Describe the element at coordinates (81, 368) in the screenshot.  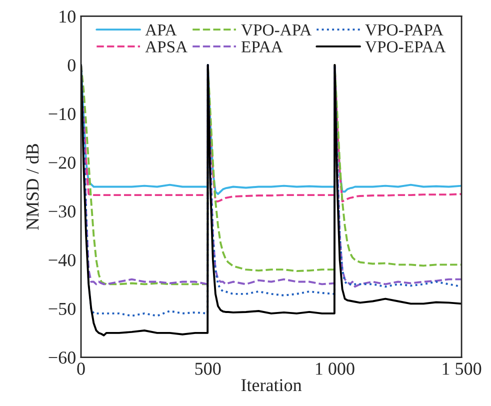
I see `x-tick-label: 0` at that location.